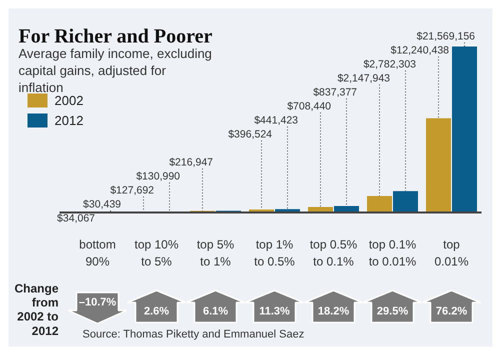  I want to click on data-label: $130,990, so click(158, 176).